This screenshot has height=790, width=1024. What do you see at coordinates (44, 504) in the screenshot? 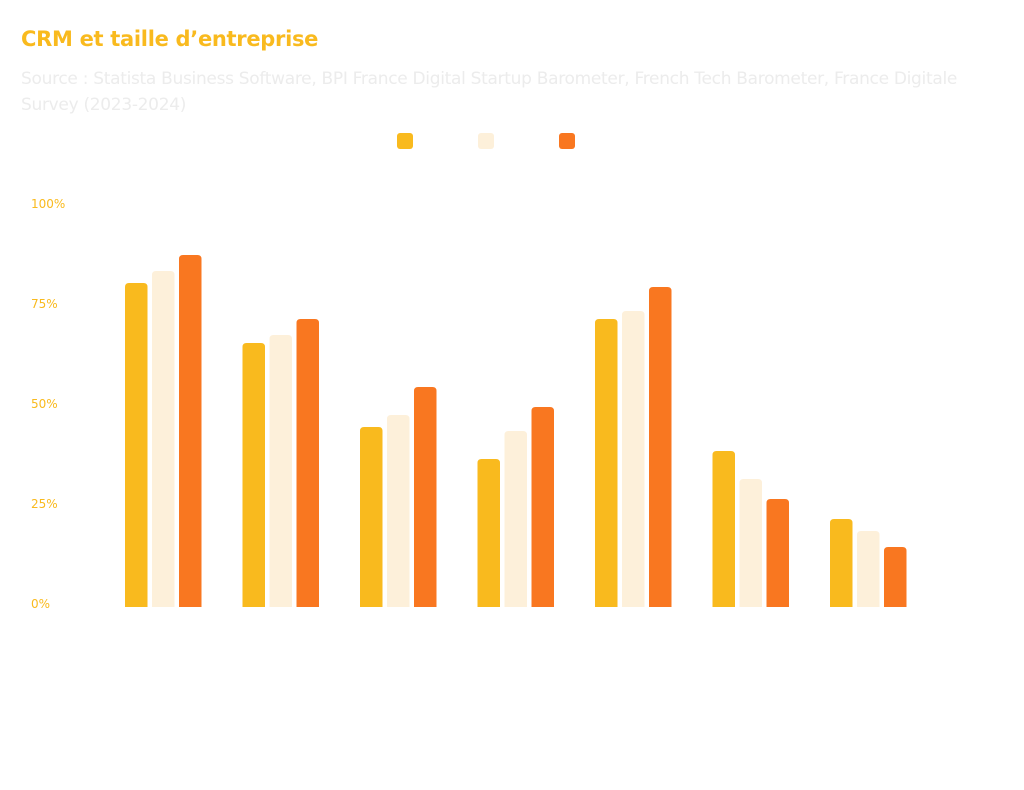
I see `y-tick-label: 25%` at bounding box center [44, 504].